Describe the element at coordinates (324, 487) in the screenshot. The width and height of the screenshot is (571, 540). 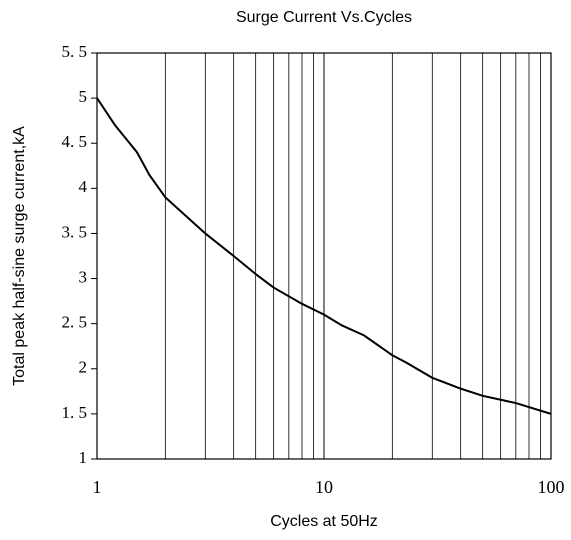
I see `x-tick-label: 10` at that location.